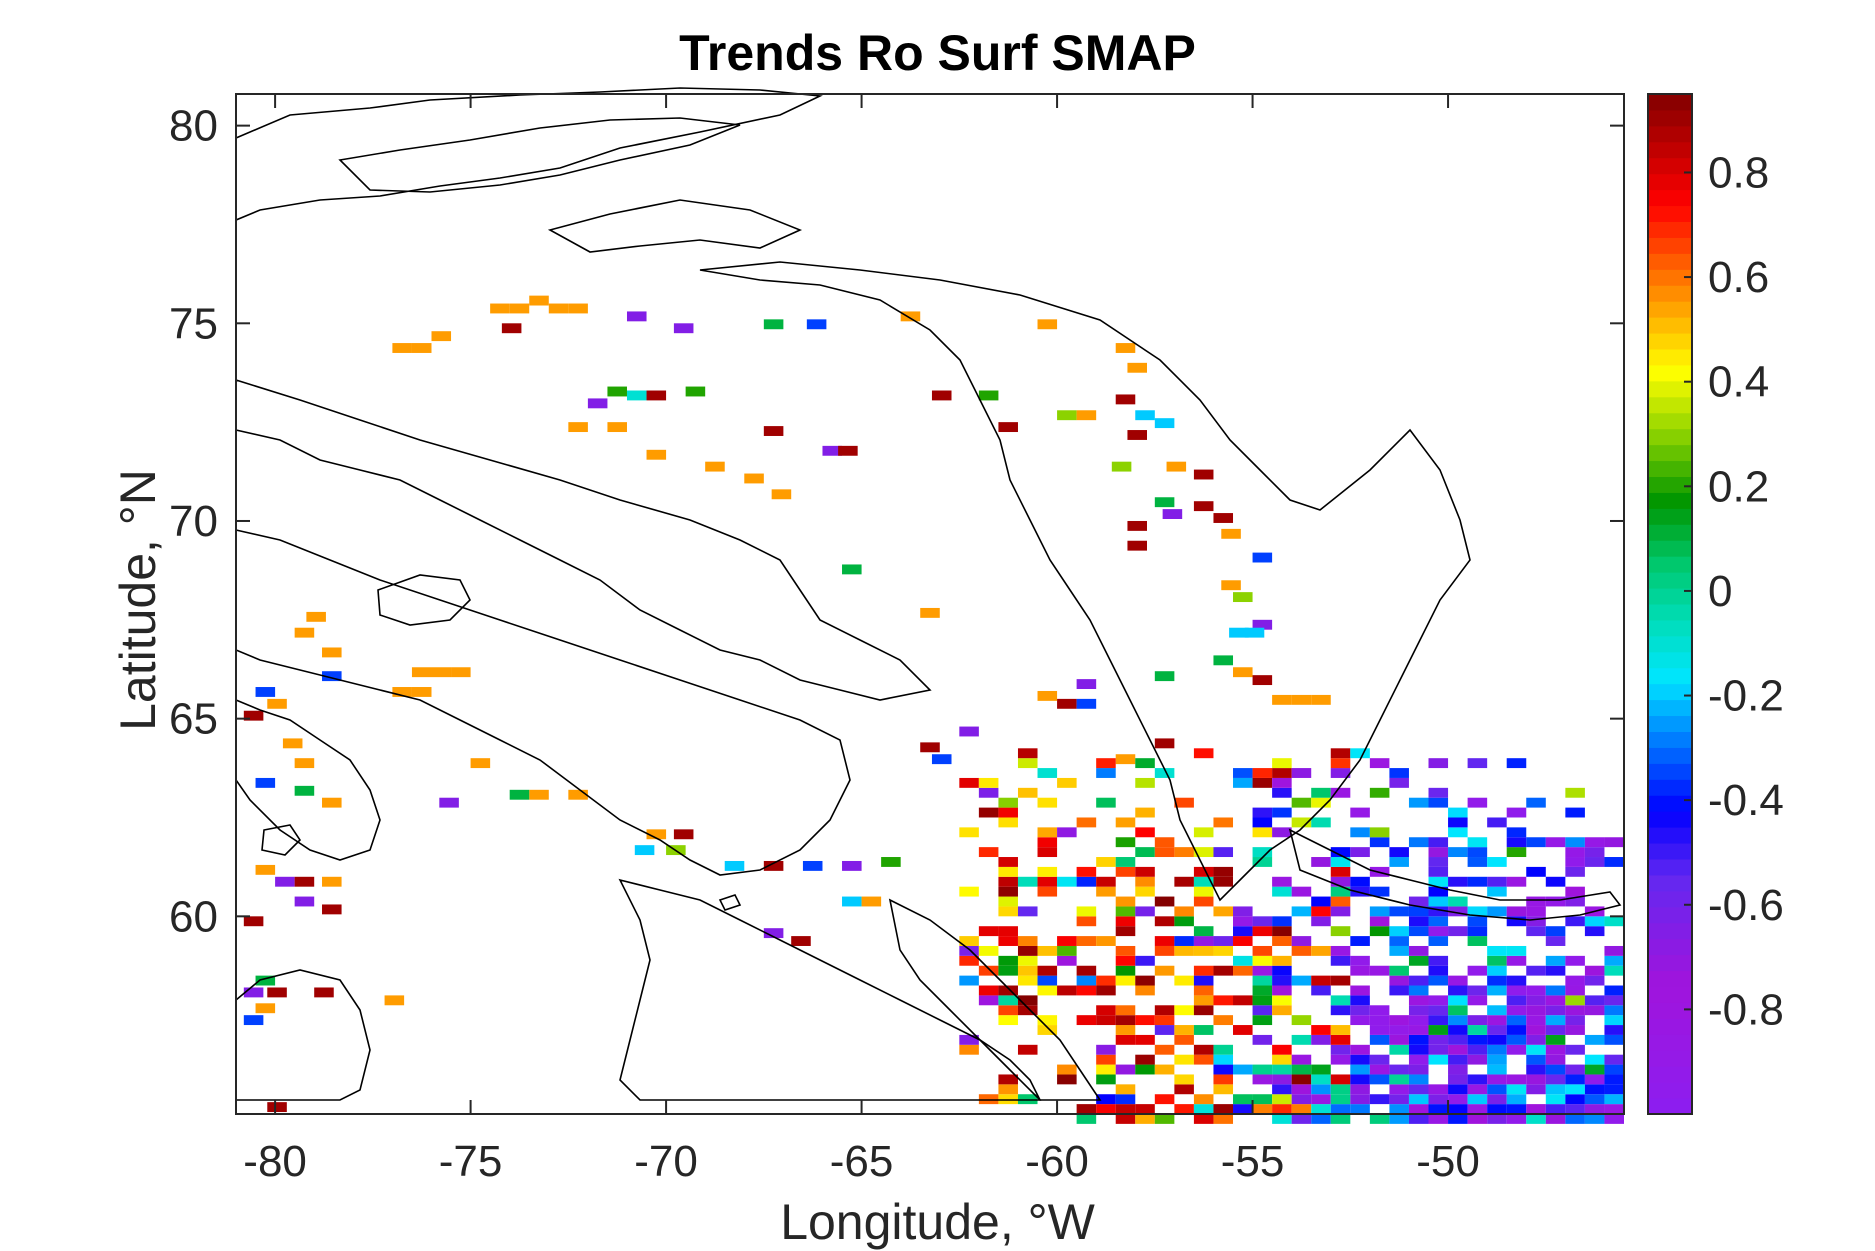 This screenshot has width=1875, height=1251. Describe the element at coordinates (529, 154) in the screenshot. I see `coastline-ellesmere` at that location.